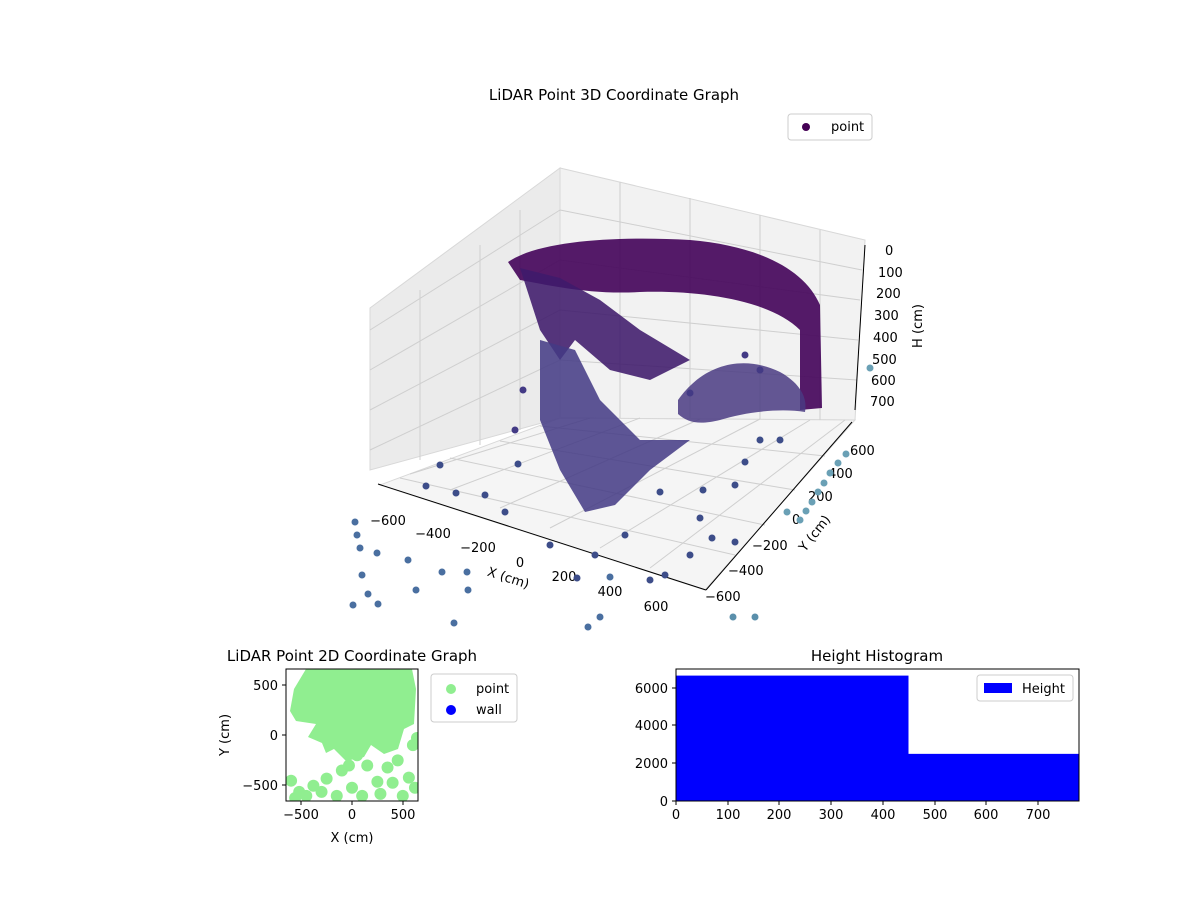 The width and height of the screenshot is (1200, 900). I want to click on x-ticks: −600 −400 −200 0 200 400 600, so click(519, 564).